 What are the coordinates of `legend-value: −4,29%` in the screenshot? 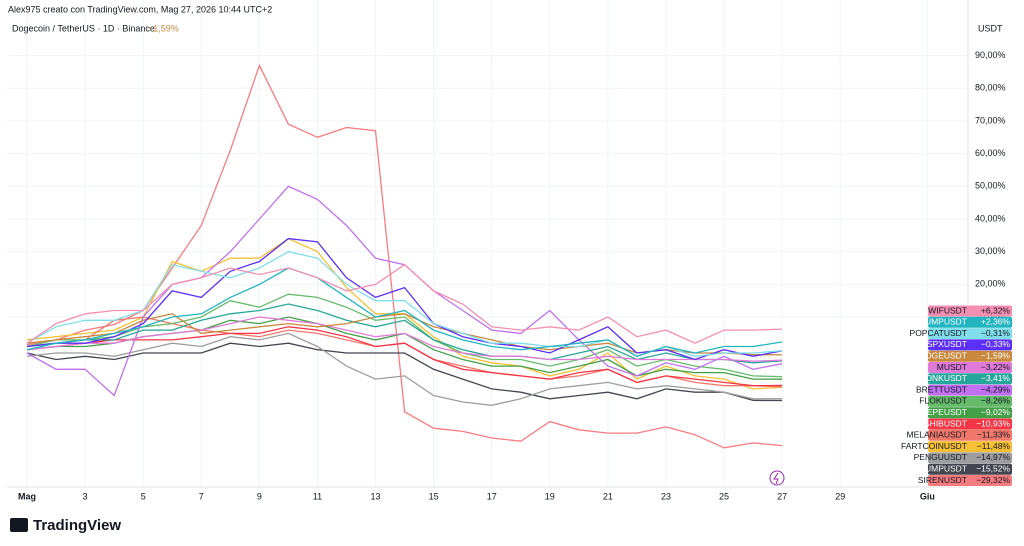 It's located at (996, 389).